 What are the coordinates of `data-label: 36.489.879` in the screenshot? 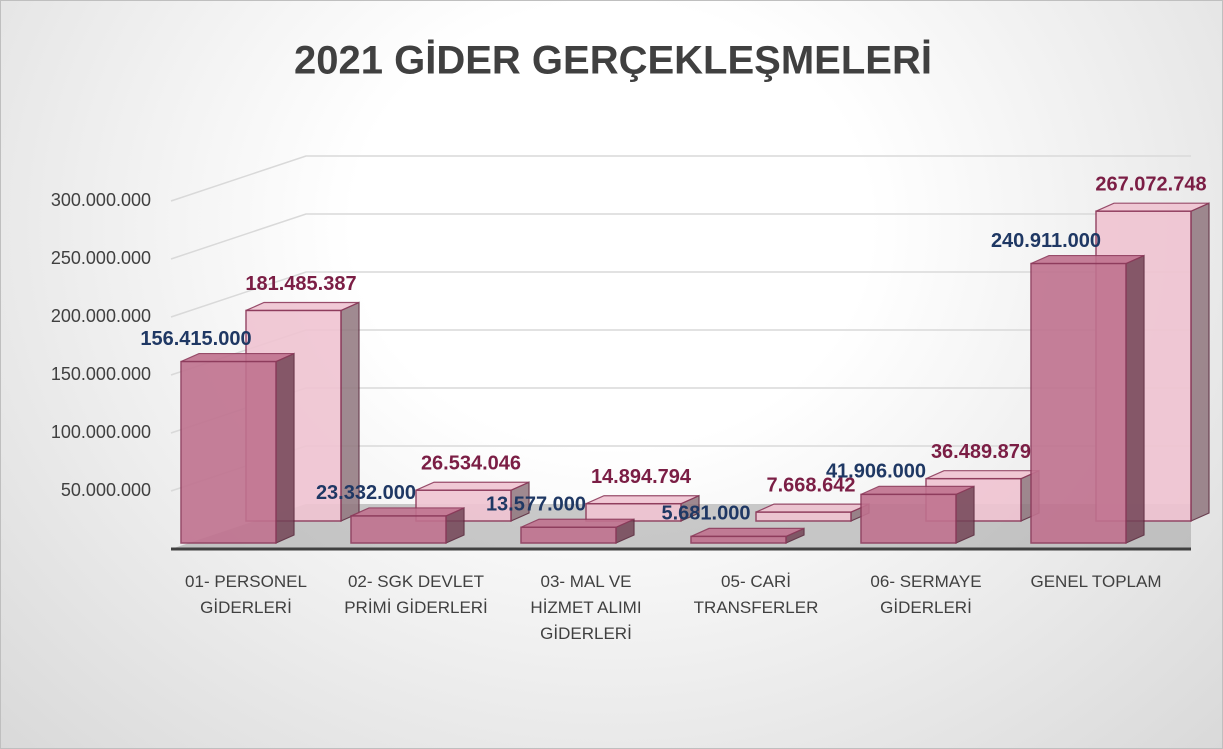 It's located at (981, 452).